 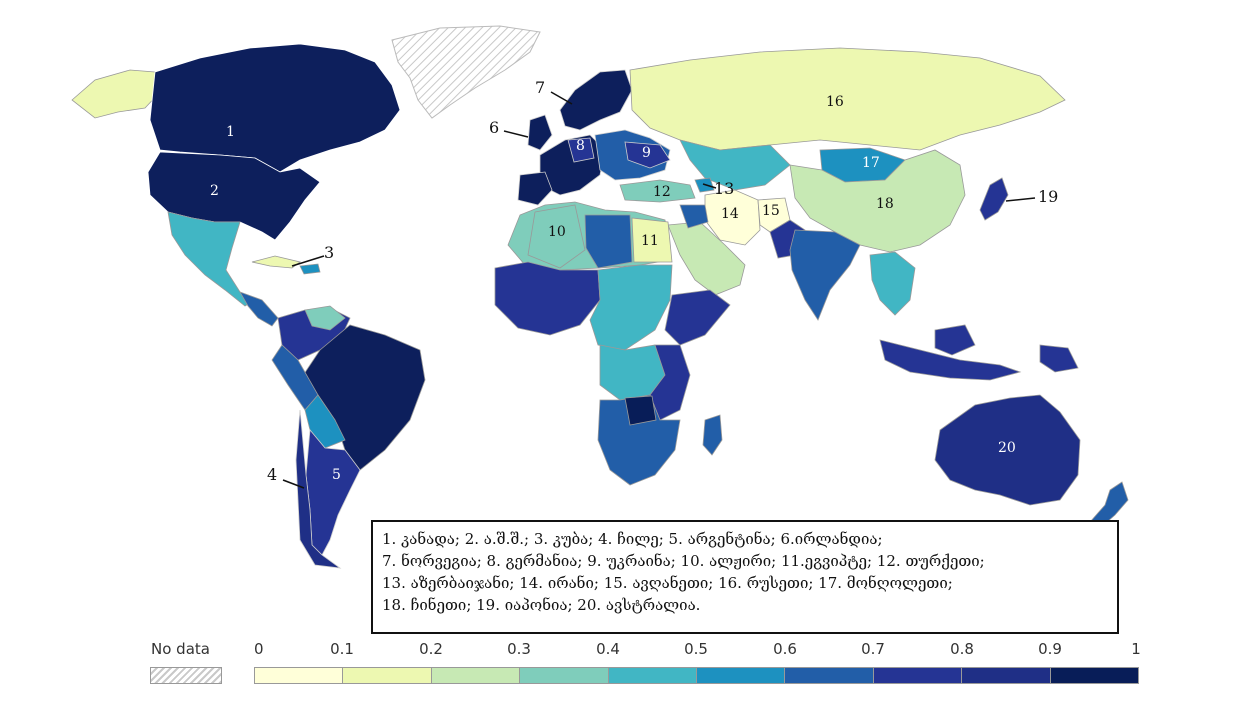 I want to click on legend-line: 18. ჩინეთი; 19. იაპონია; 20. ავსტრალია., so click(x=541, y=605).